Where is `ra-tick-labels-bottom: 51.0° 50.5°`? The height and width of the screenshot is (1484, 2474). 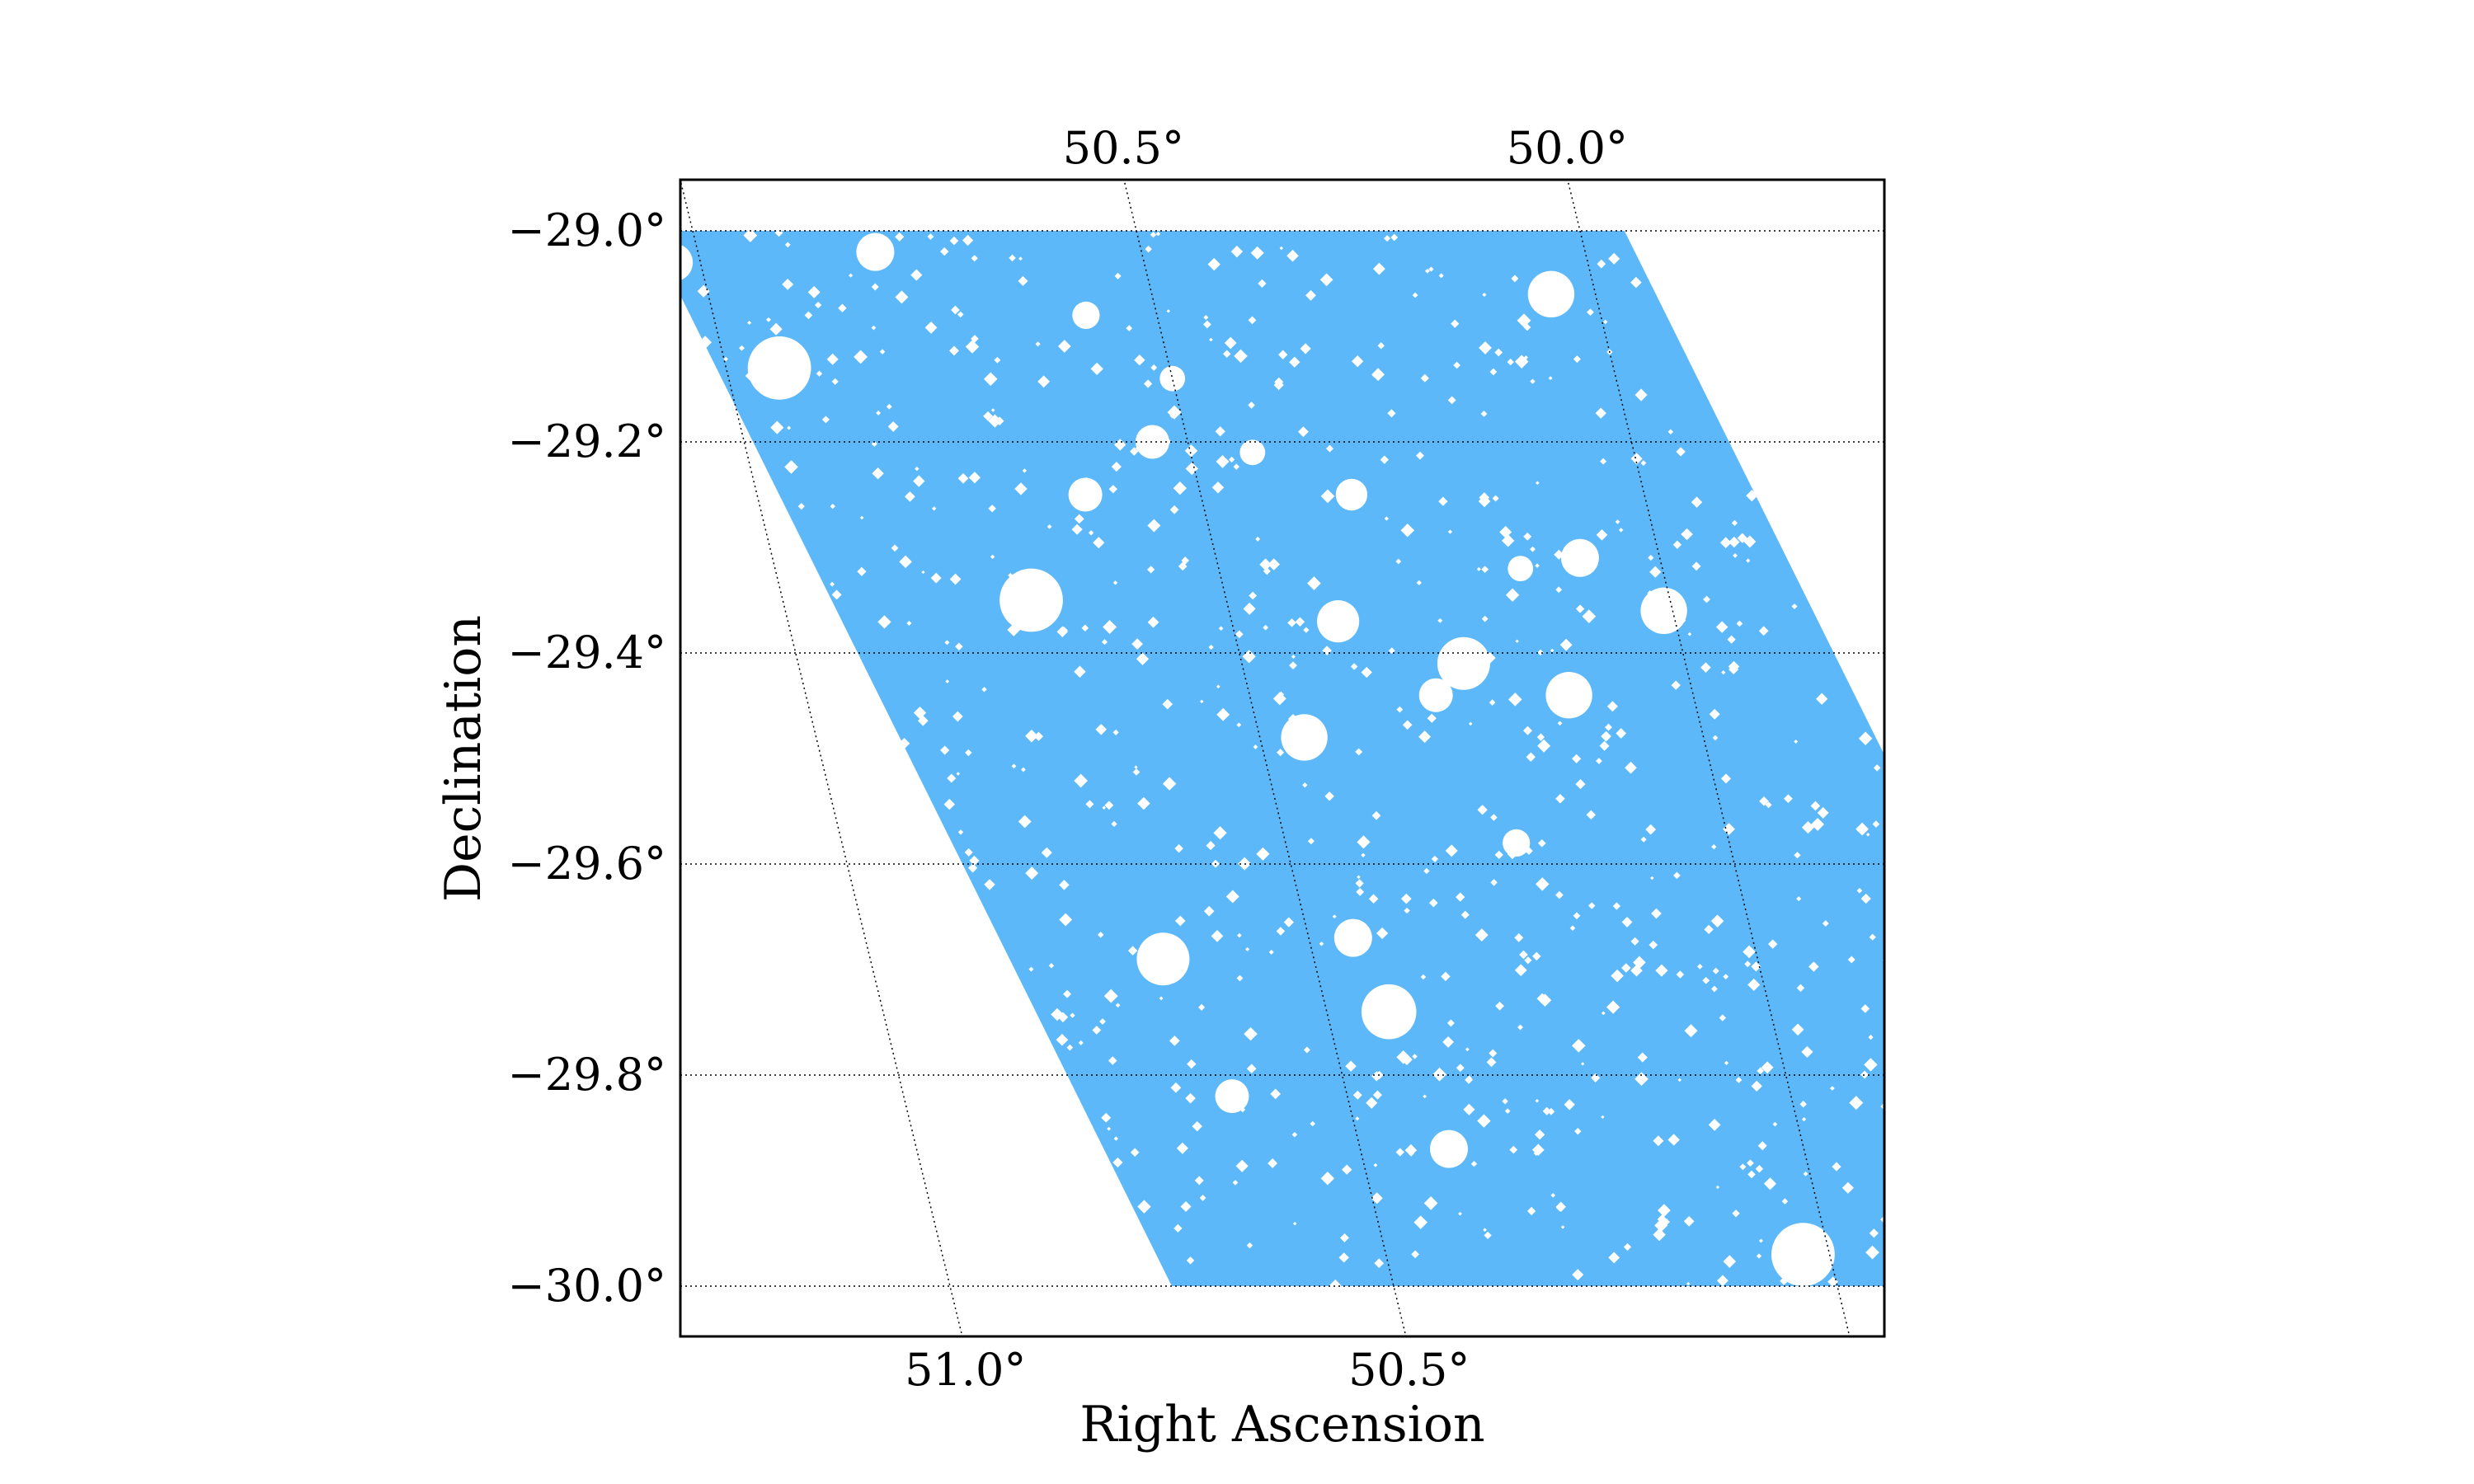 ra-tick-labels-bottom: 51.0° 50.5° is located at coordinates (1187, 1370).